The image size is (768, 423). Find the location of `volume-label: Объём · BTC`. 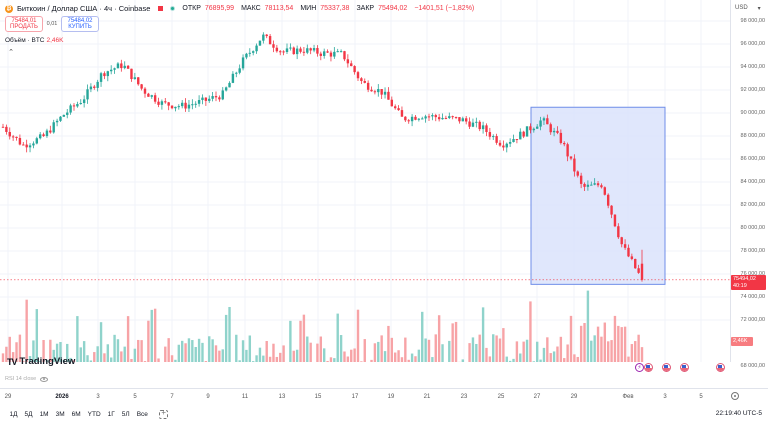

volume-label: Объём · BTC is located at coordinates (25, 40).